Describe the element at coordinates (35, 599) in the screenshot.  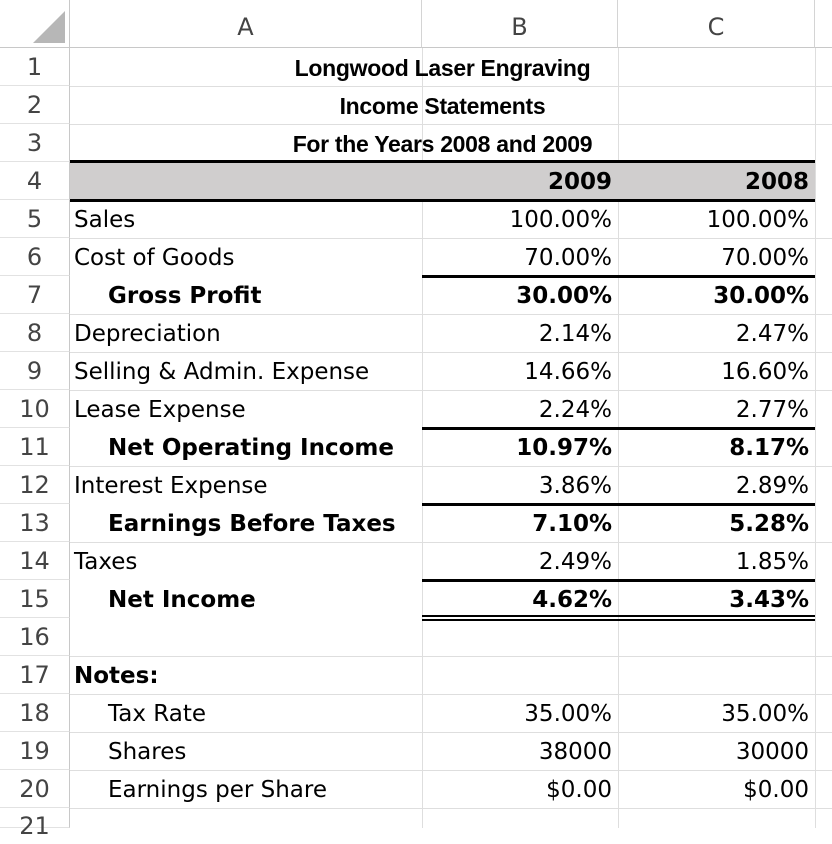
I see `row-header: 15` at that location.